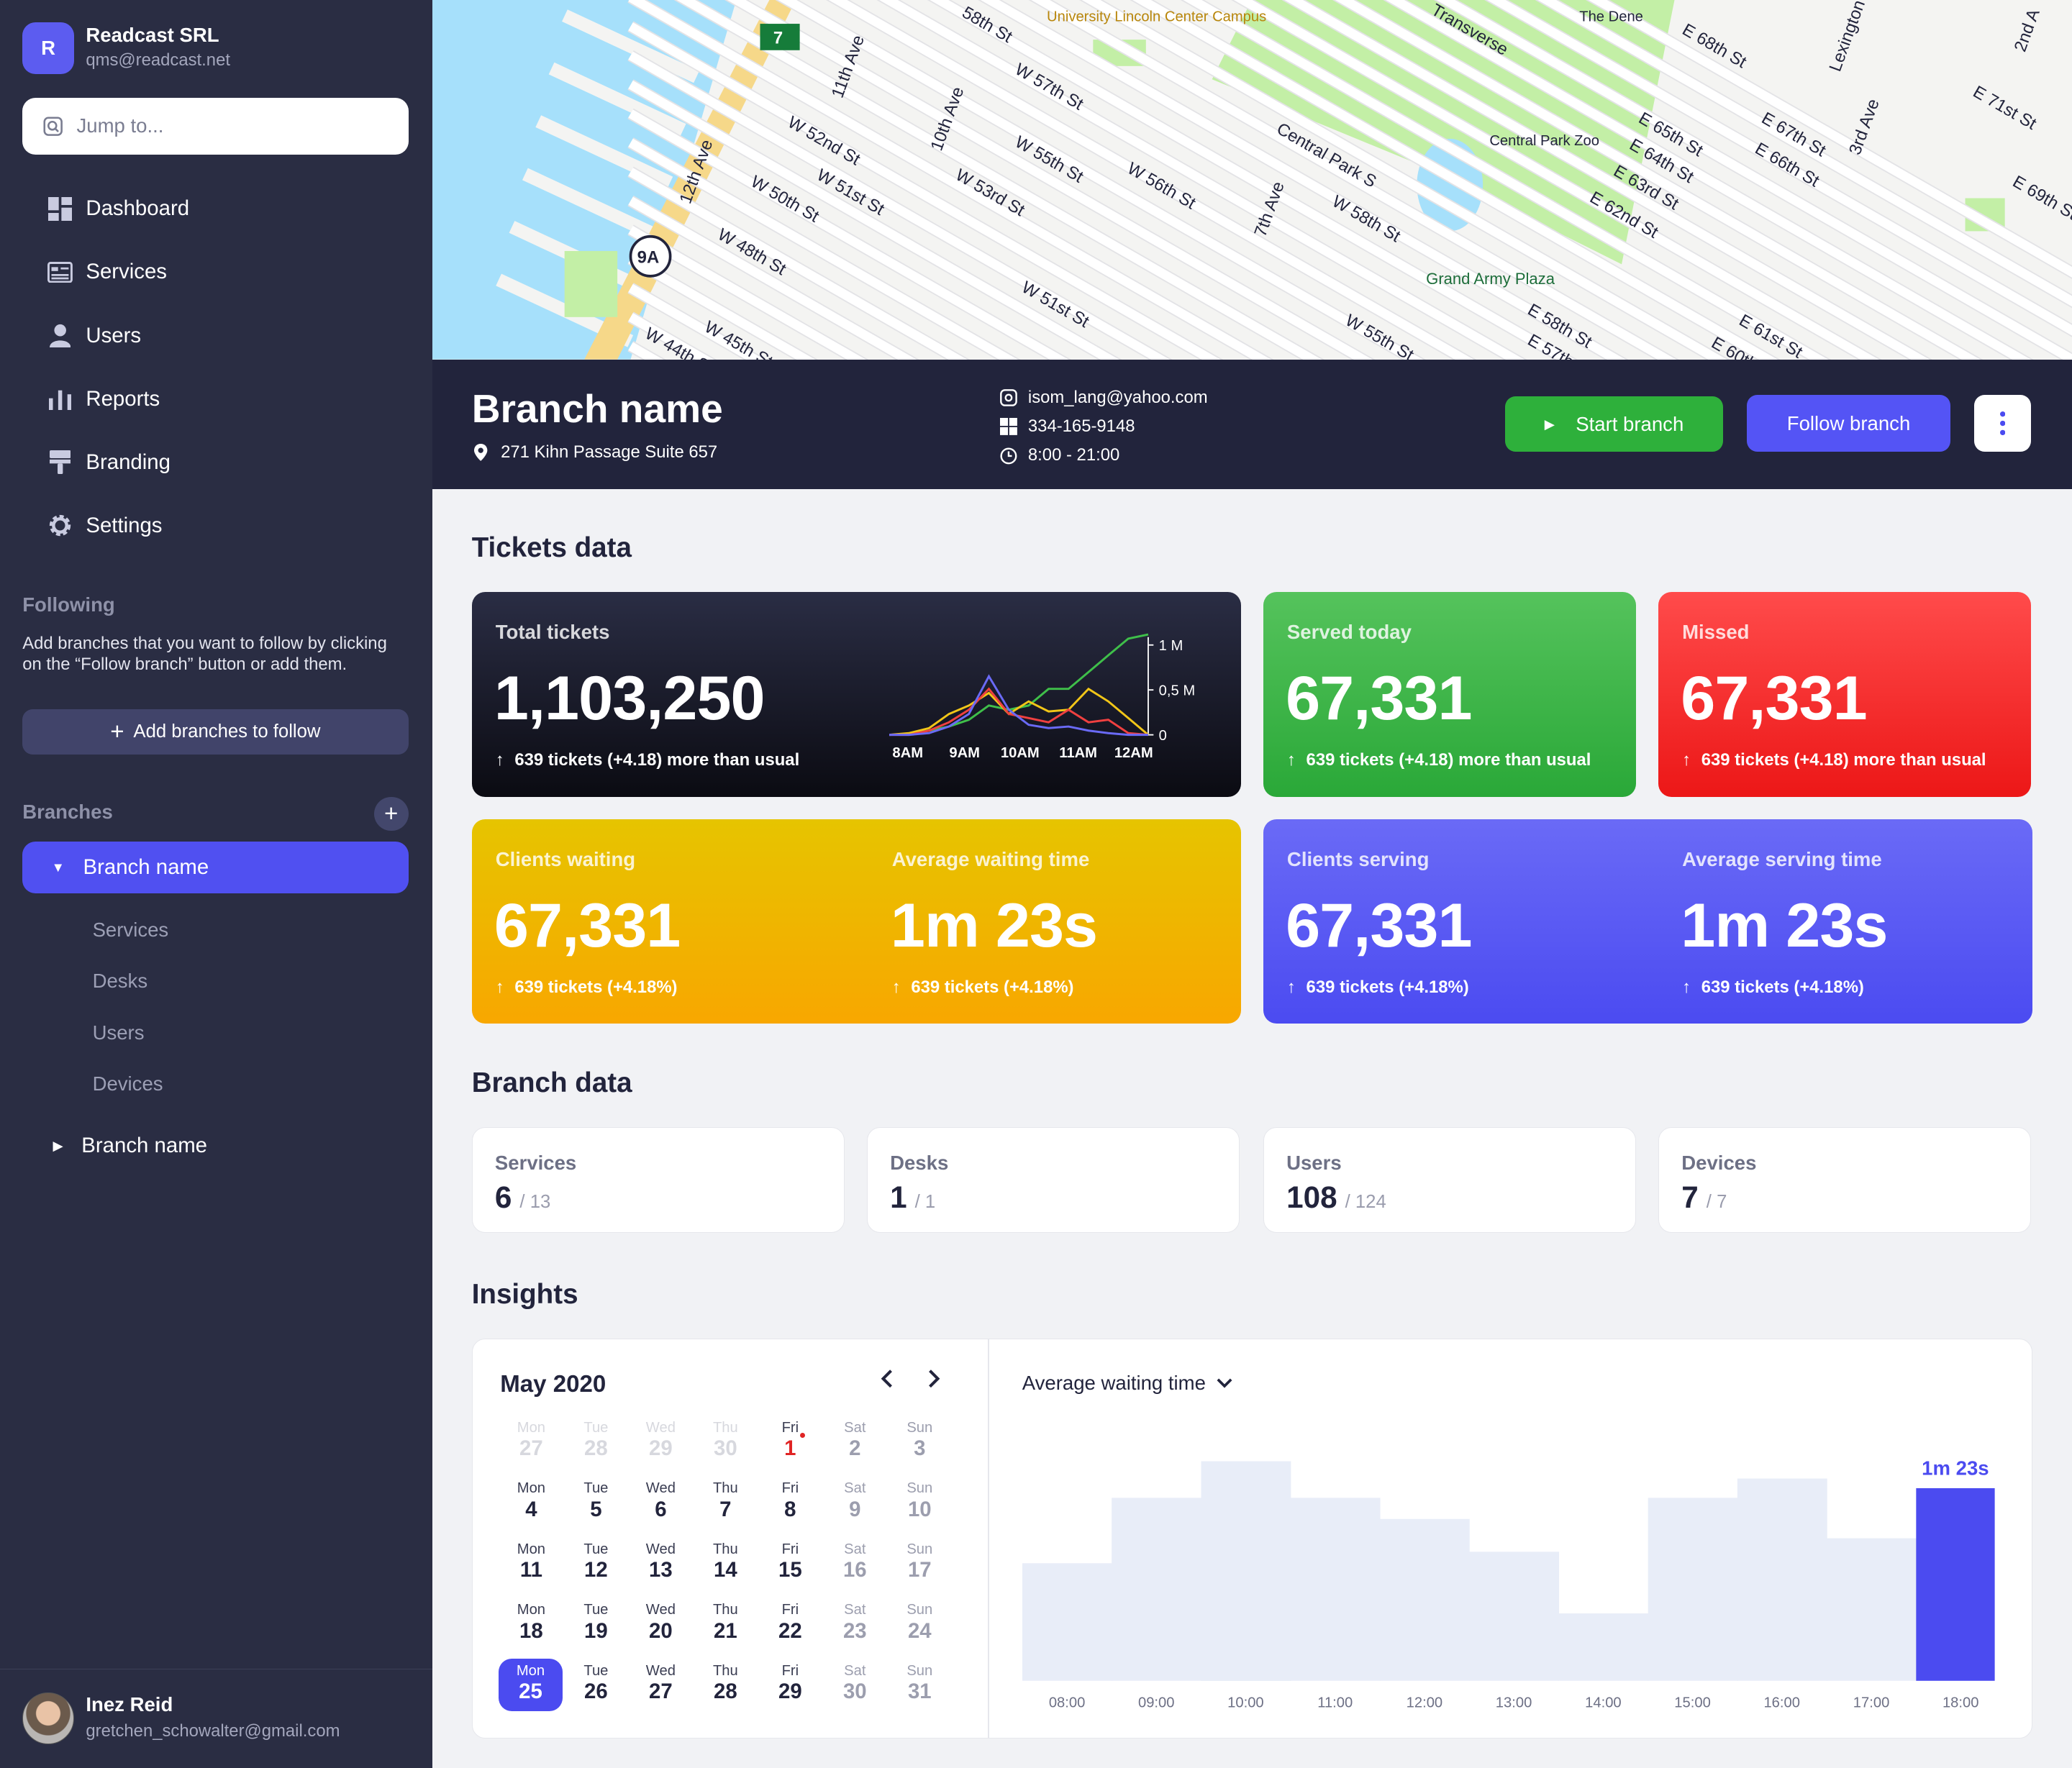 The height and width of the screenshot is (1768, 2072). I want to click on branch-data-services: Services 6 / 13, so click(658, 1179).